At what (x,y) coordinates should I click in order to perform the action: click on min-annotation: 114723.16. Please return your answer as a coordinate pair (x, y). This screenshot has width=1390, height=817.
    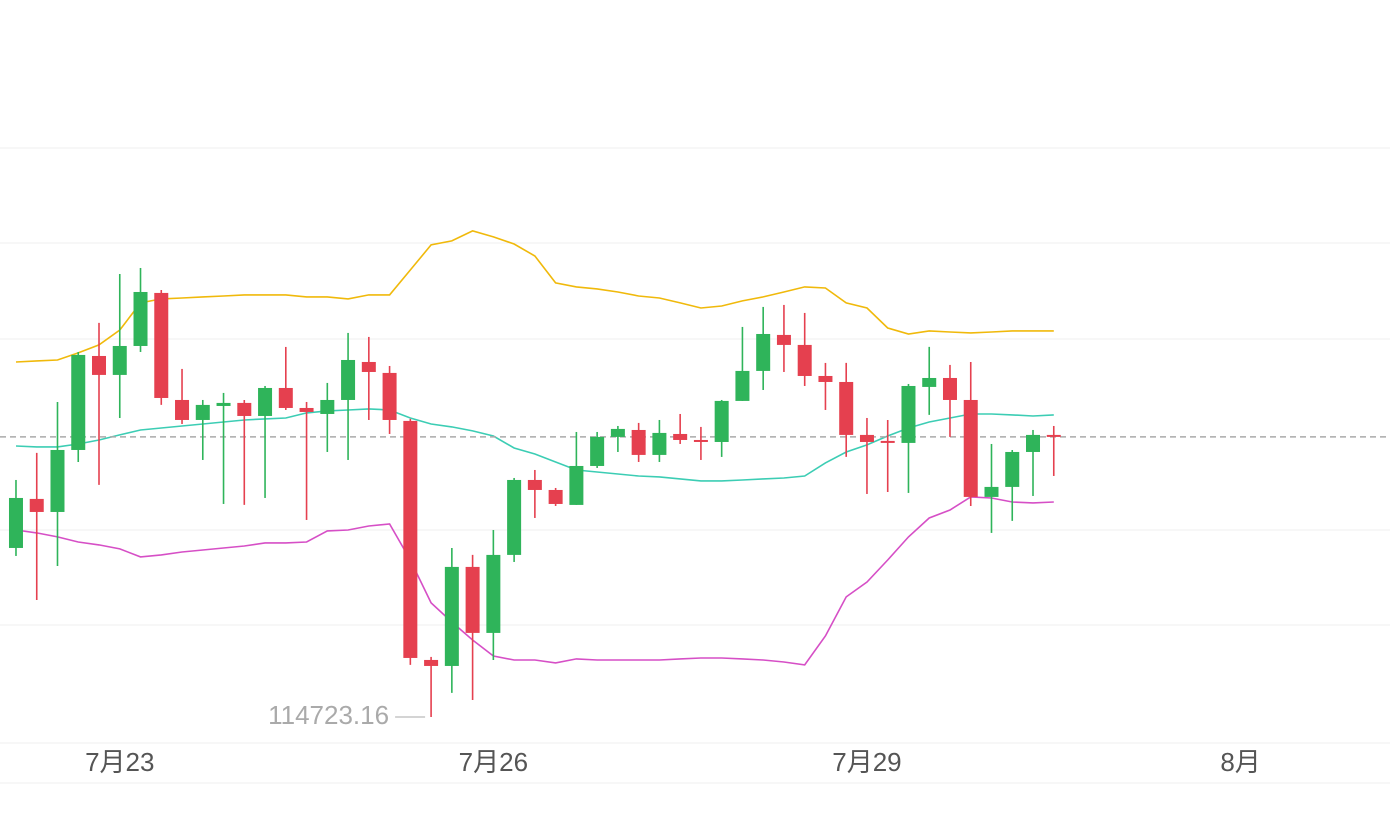
    Looking at the image, I should click on (328, 715).